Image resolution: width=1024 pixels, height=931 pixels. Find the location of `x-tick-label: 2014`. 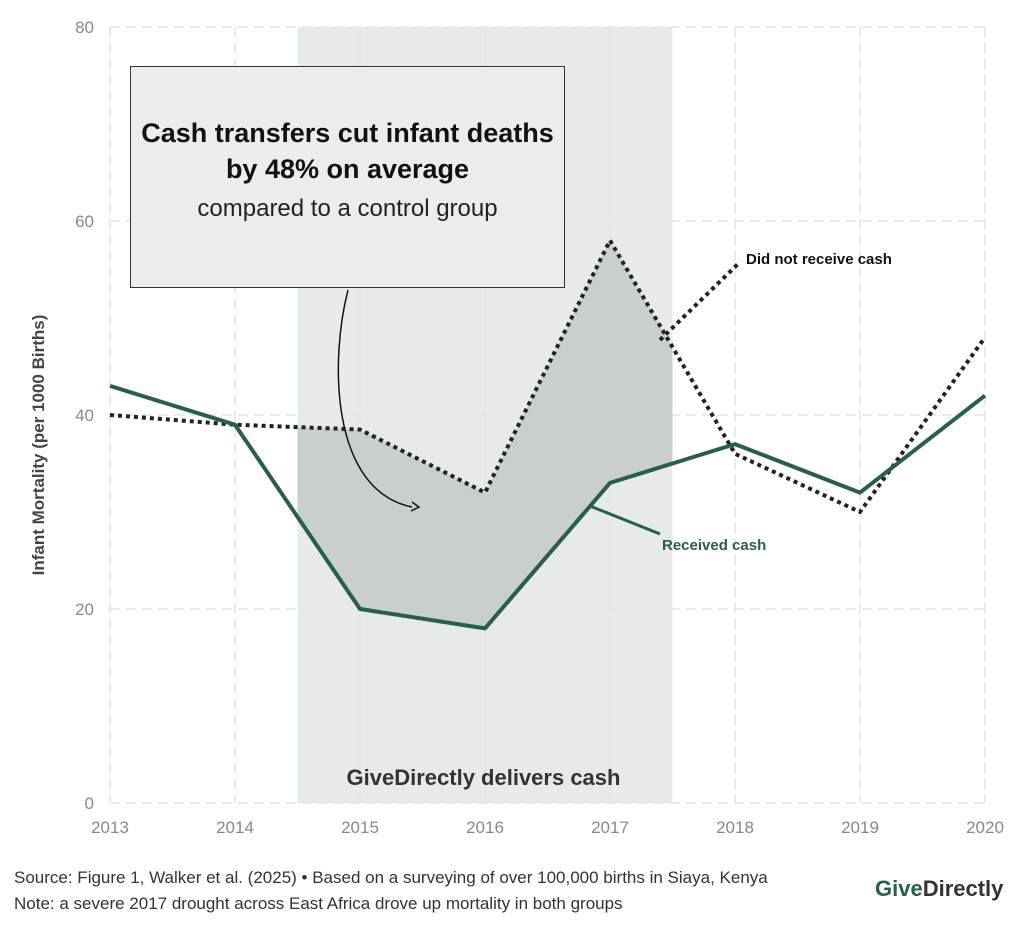

x-tick-label: 2014 is located at coordinates (235, 827).